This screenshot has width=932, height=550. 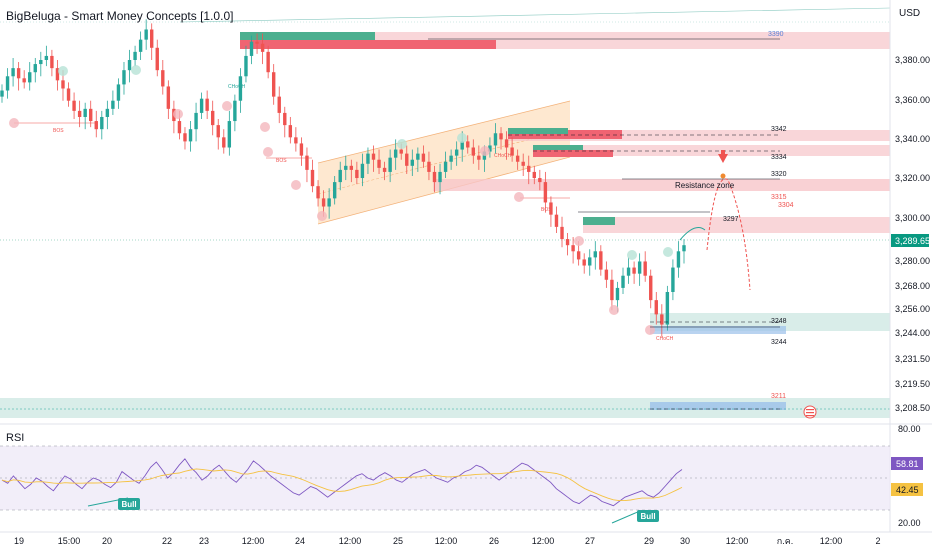 I want to click on rsi-line, so click(x=342, y=482).